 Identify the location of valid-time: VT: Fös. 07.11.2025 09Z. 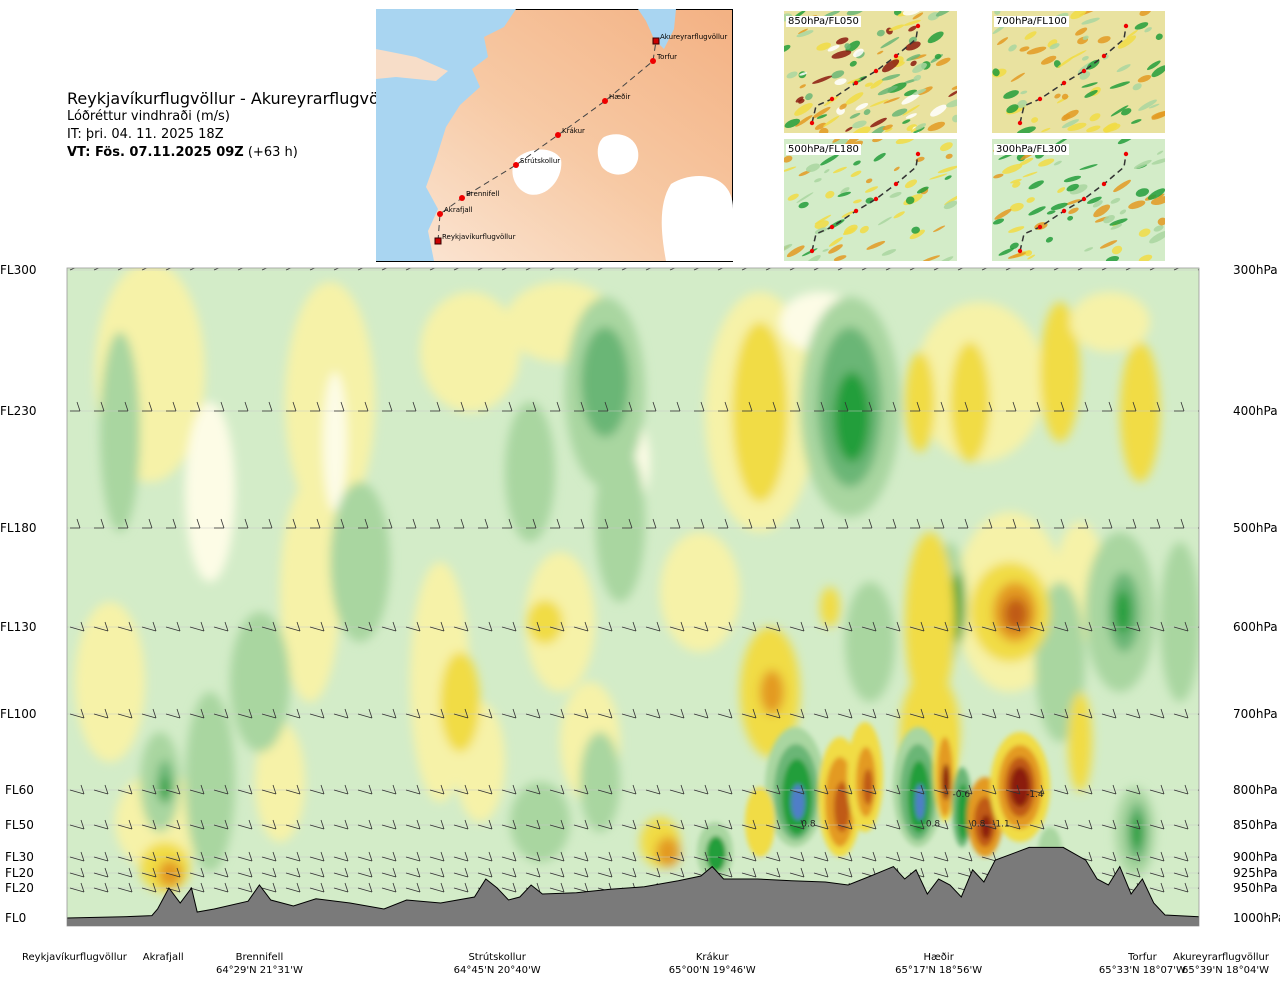
(155, 152).